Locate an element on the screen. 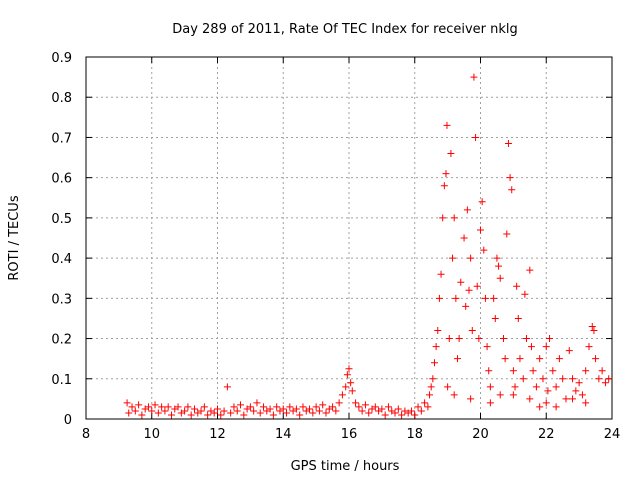  y-tick-label: 0.8 is located at coordinates (61, 98).